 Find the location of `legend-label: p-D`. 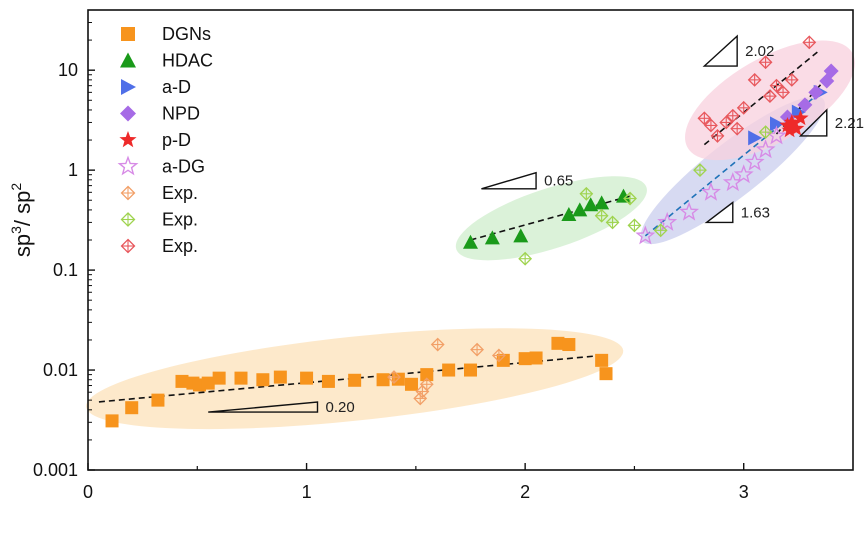

legend-label: p-D is located at coordinates (176, 140).